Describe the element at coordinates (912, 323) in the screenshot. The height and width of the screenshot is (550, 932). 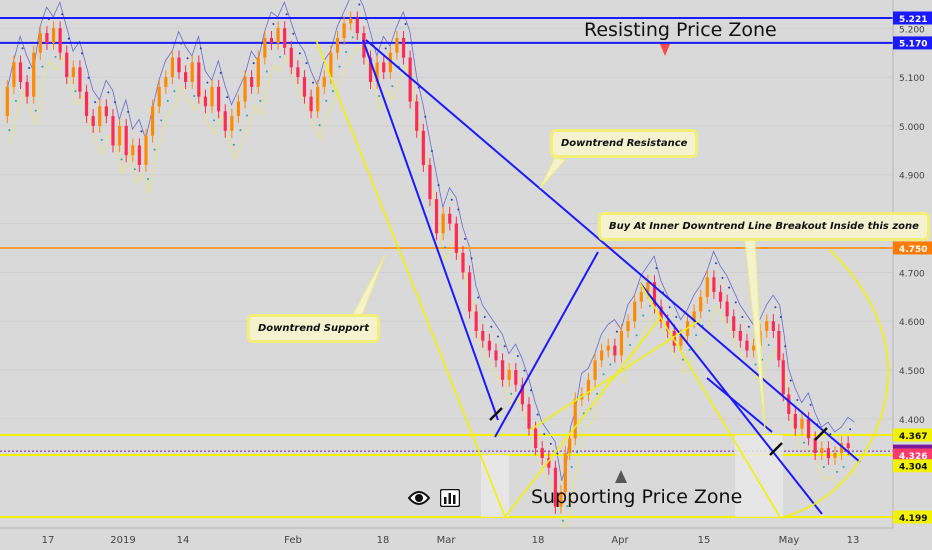
I see `y-tick-label: 4.600` at that location.